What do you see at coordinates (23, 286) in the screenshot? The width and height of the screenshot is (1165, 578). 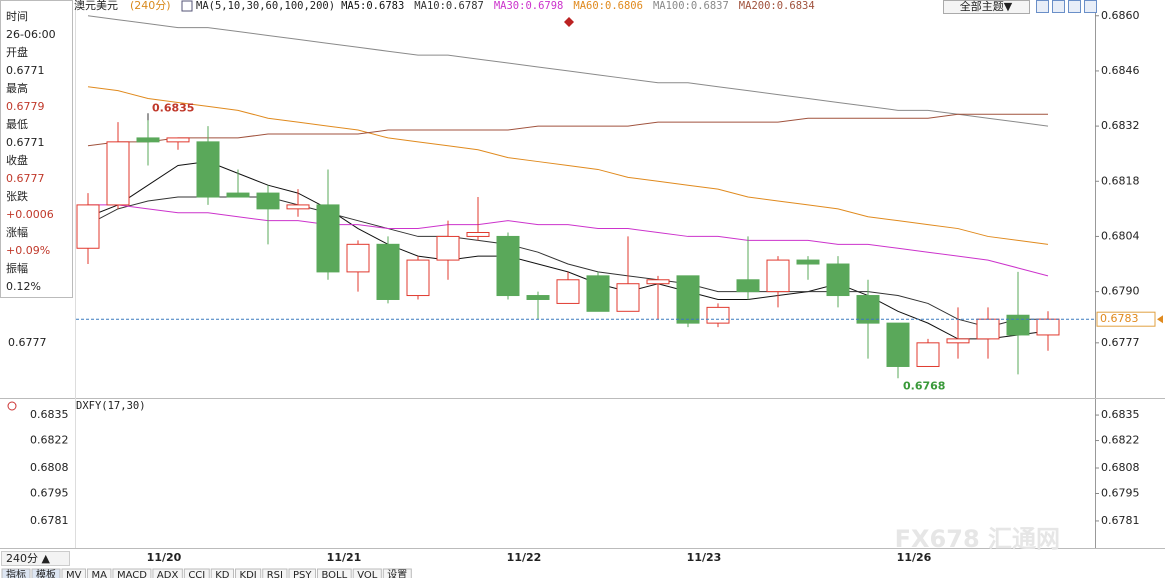 I see `info-value: 0.12%` at bounding box center [23, 286].